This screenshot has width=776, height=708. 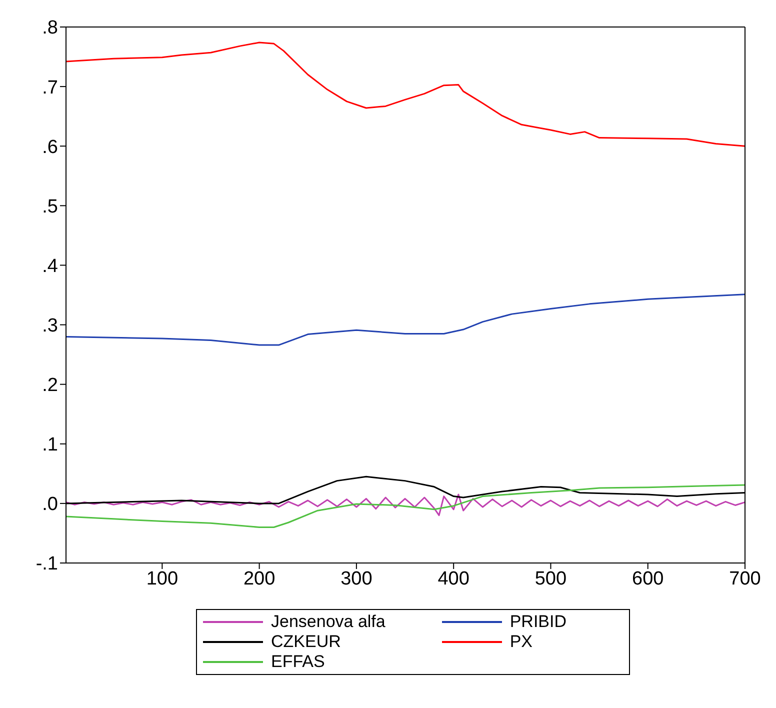 What do you see at coordinates (50, 505) in the screenshot?
I see `y-tick-label: .0` at bounding box center [50, 505].